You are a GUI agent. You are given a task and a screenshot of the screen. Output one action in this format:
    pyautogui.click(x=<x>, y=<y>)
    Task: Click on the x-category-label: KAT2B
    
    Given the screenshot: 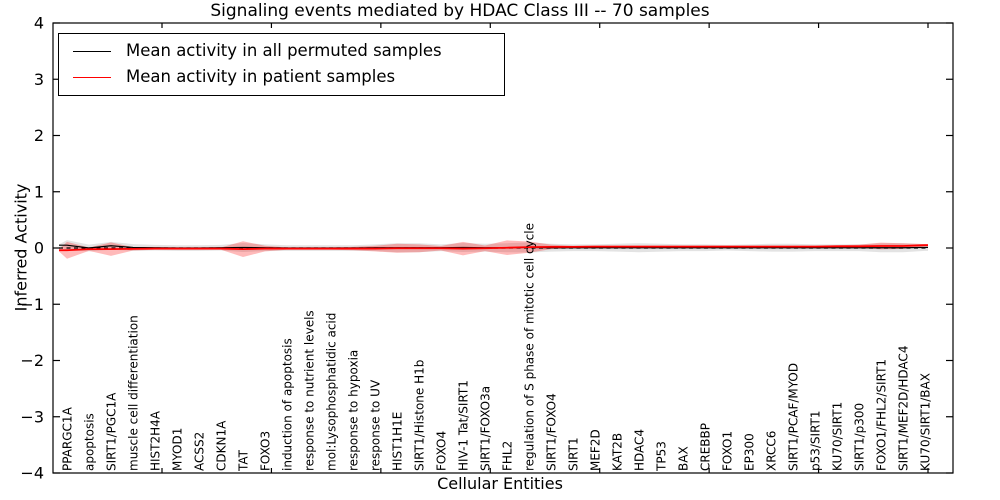 What is the action you would take?
    pyautogui.click(x=618, y=452)
    